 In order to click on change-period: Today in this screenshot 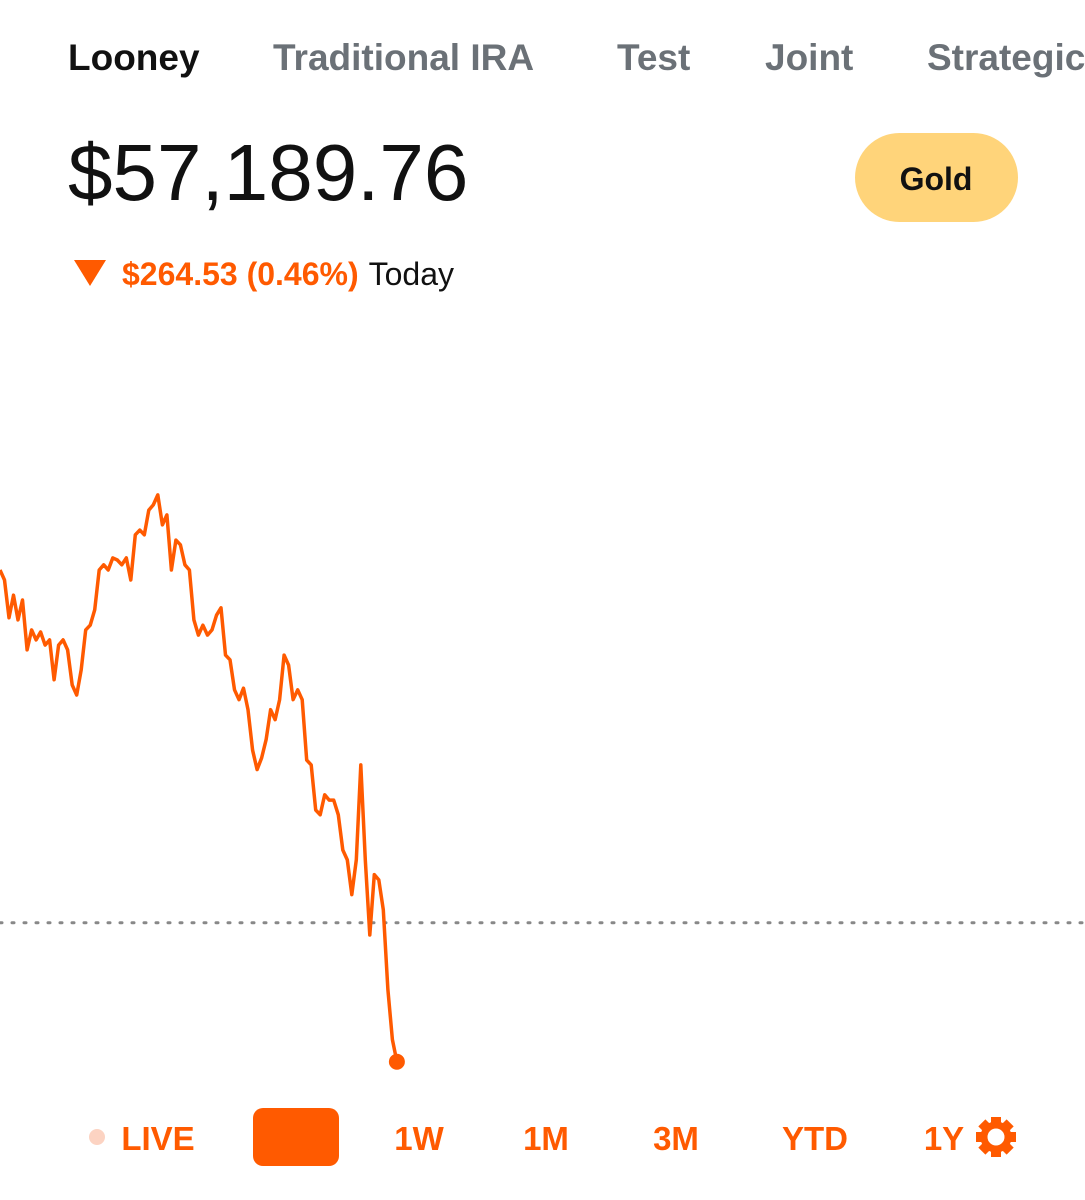, I will do `click(411, 274)`.